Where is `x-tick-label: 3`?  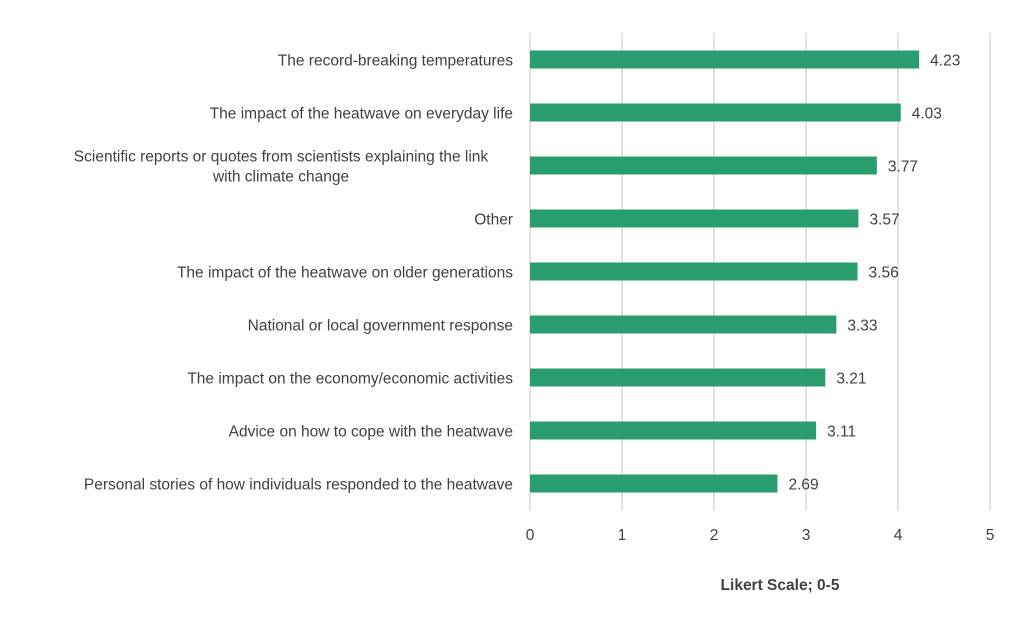
x-tick-label: 3 is located at coordinates (806, 535).